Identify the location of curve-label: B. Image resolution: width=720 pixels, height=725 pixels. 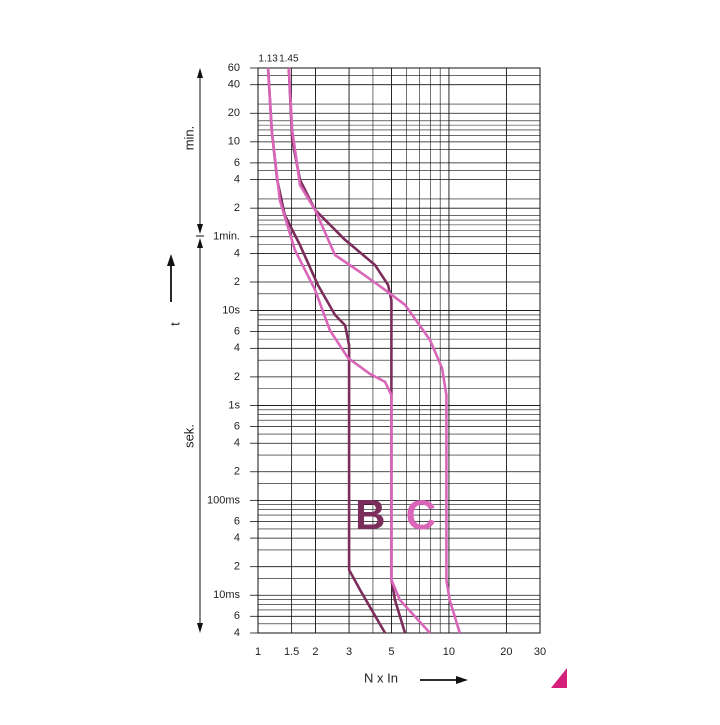
(370, 514).